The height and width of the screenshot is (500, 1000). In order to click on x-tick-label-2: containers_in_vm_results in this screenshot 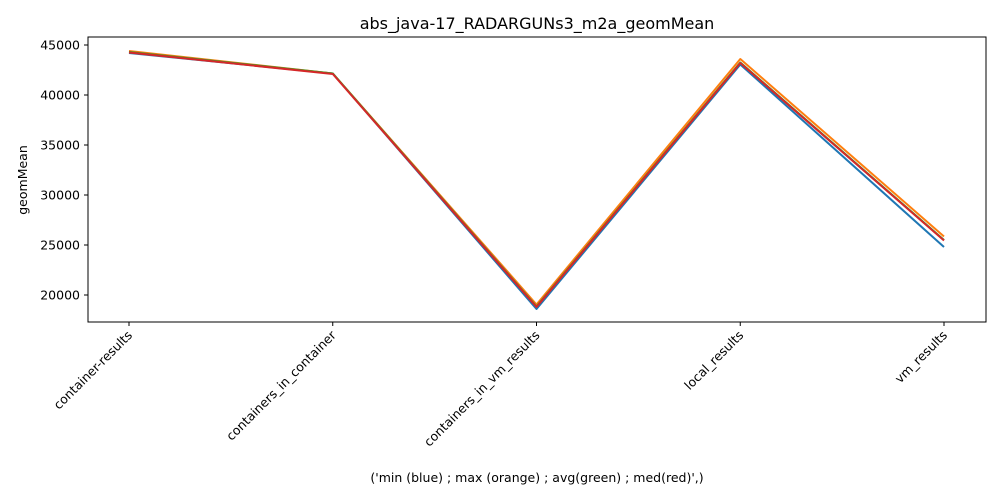, I will do `click(482, 389)`.